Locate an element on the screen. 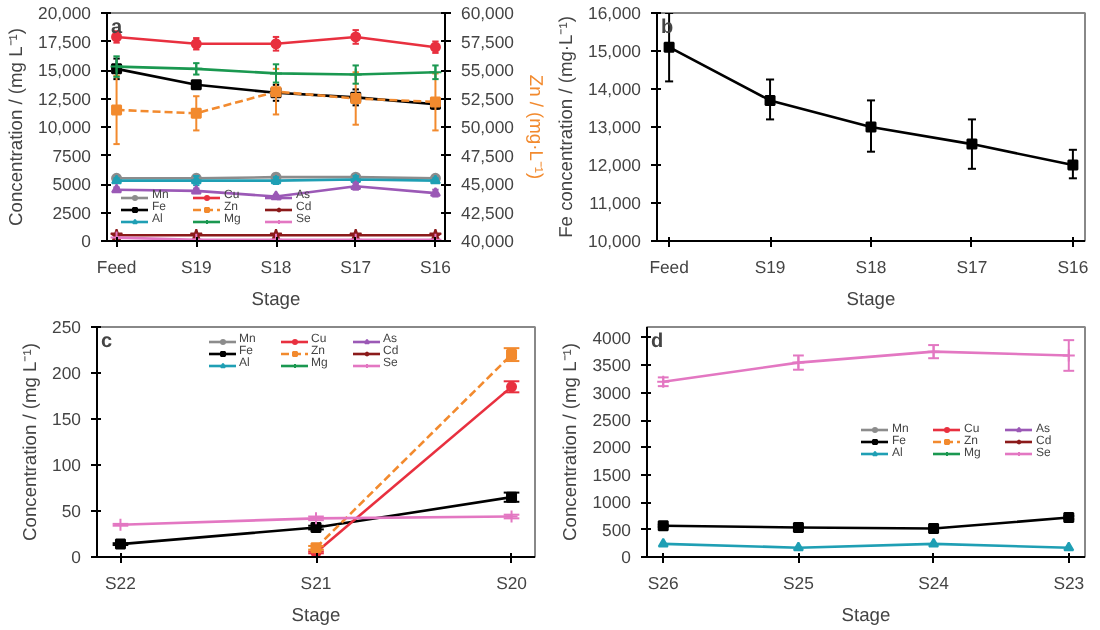 This screenshot has height=630, width=1100. y-tick-label: 3000 is located at coordinates (612, 392).